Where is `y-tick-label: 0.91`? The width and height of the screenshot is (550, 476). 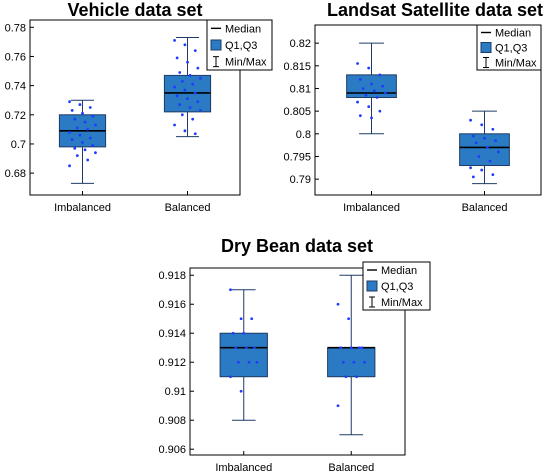 y-tick-label: 0.91 is located at coordinates (175, 392).